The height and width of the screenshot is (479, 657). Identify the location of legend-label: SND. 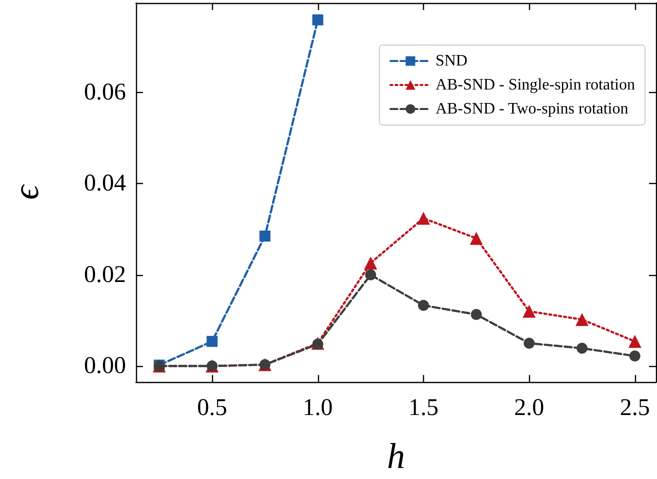
(451, 61).